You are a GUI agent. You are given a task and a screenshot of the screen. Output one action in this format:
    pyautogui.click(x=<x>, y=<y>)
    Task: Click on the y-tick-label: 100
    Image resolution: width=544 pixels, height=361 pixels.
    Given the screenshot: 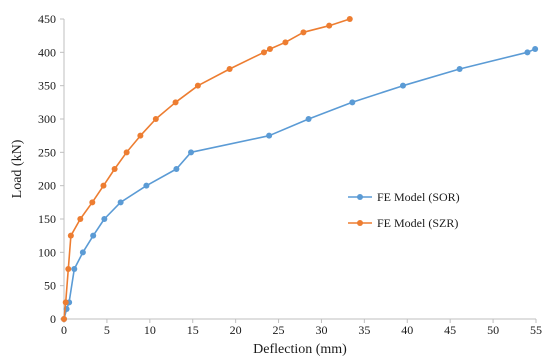 What is the action you would take?
    pyautogui.click(x=47, y=252)
    